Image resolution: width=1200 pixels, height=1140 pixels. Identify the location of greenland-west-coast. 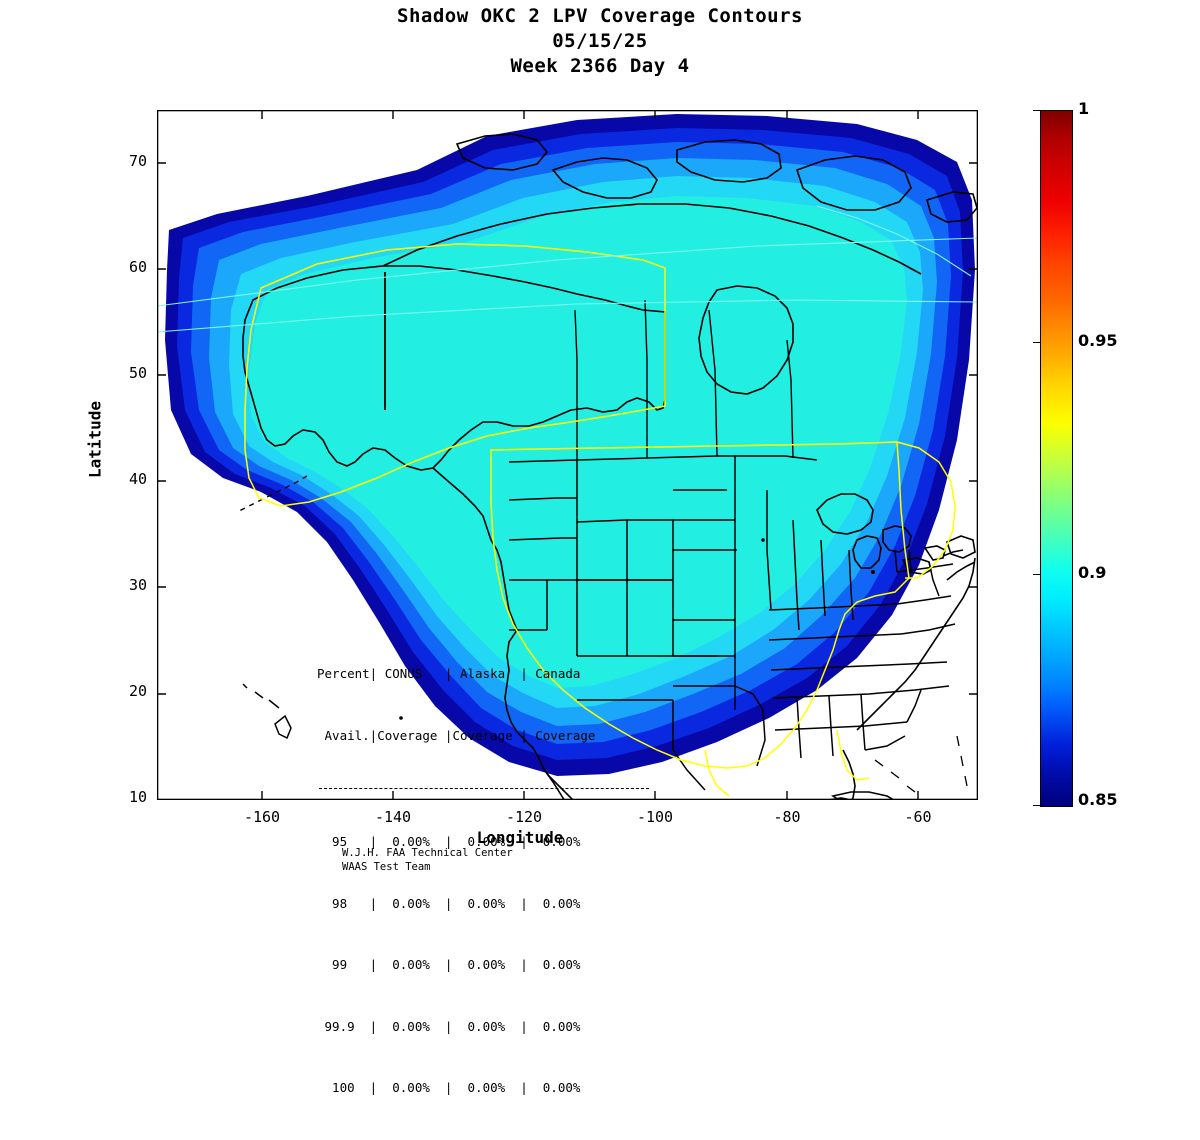
(952, 207).